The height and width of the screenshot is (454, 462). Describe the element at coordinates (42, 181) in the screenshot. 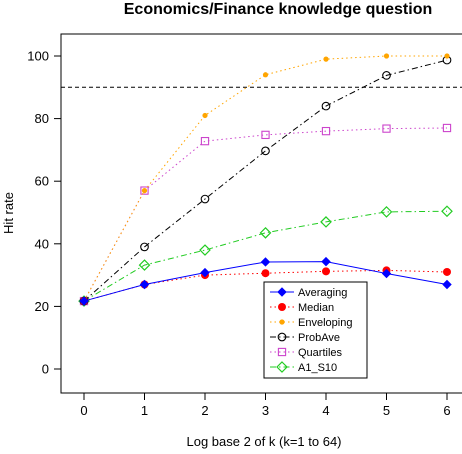

I see `y-tick-label: 60` at that location.